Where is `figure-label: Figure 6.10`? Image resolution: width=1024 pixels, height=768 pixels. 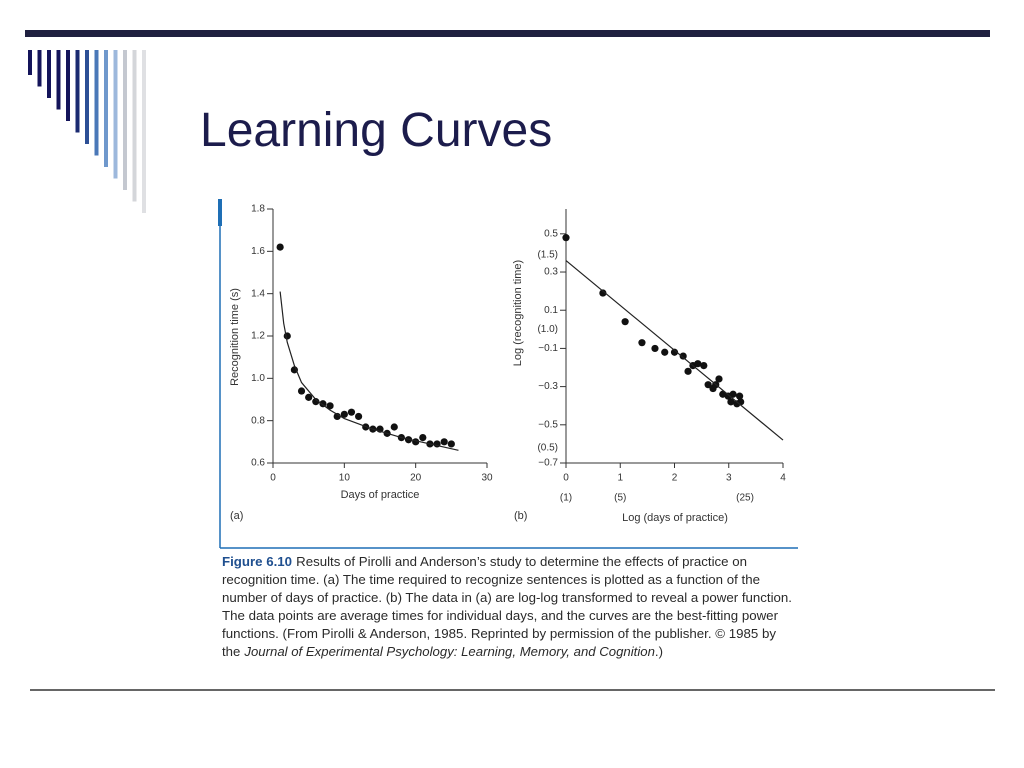 figure-label: Figure 6.10 is located at coordinates (257, 561).